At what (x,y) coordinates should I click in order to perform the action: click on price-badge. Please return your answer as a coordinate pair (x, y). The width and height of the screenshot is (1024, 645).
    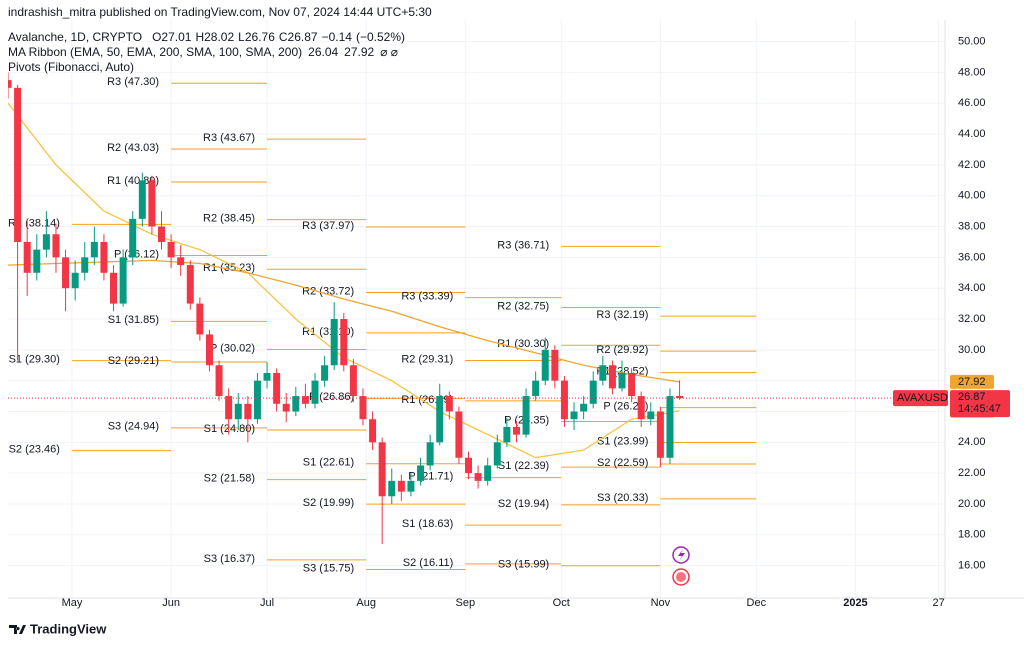
    Looking at the image, I should click on (972, 381).